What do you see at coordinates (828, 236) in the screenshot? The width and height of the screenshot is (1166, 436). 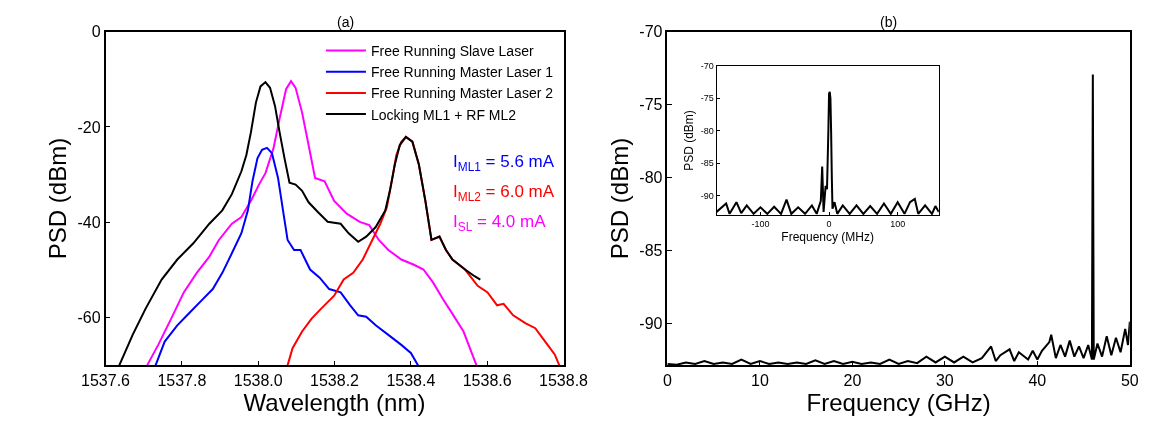 I see `x-axis-title: Frequency (MHz)` at bounding box center [828, 236].